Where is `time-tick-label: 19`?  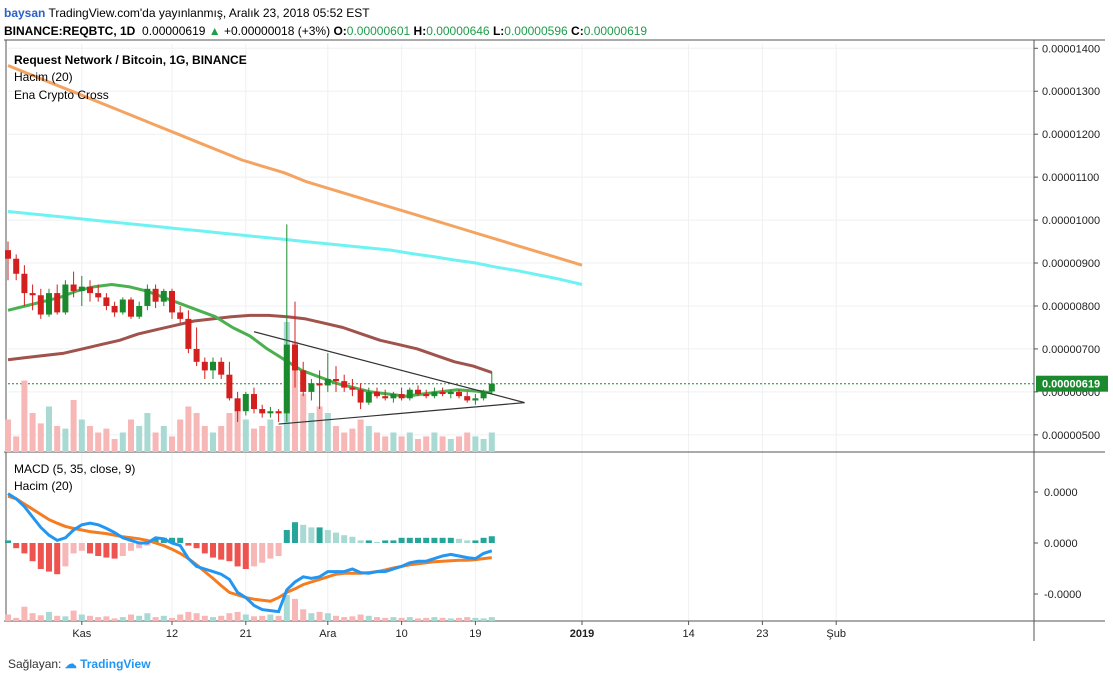 time-tick-label: 19 is located at coordinates (475, 634).